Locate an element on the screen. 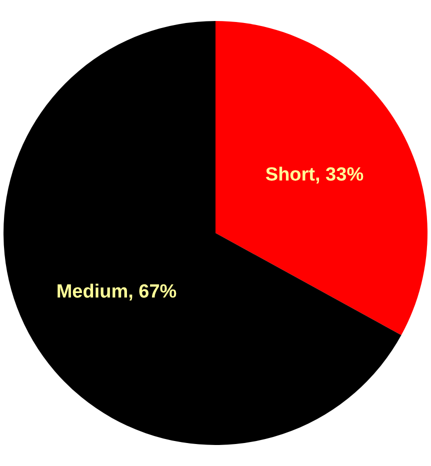  slice-label: Medium, 67% is located at coordinates (116, 292).